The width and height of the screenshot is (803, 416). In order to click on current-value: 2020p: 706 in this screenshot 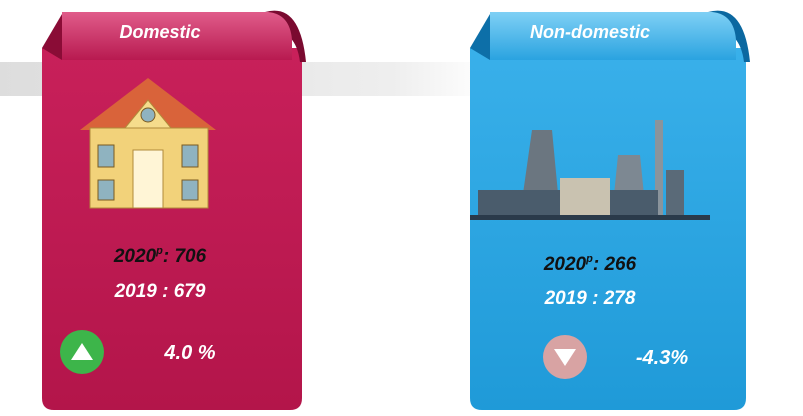, I will do `click(160, 256)`.